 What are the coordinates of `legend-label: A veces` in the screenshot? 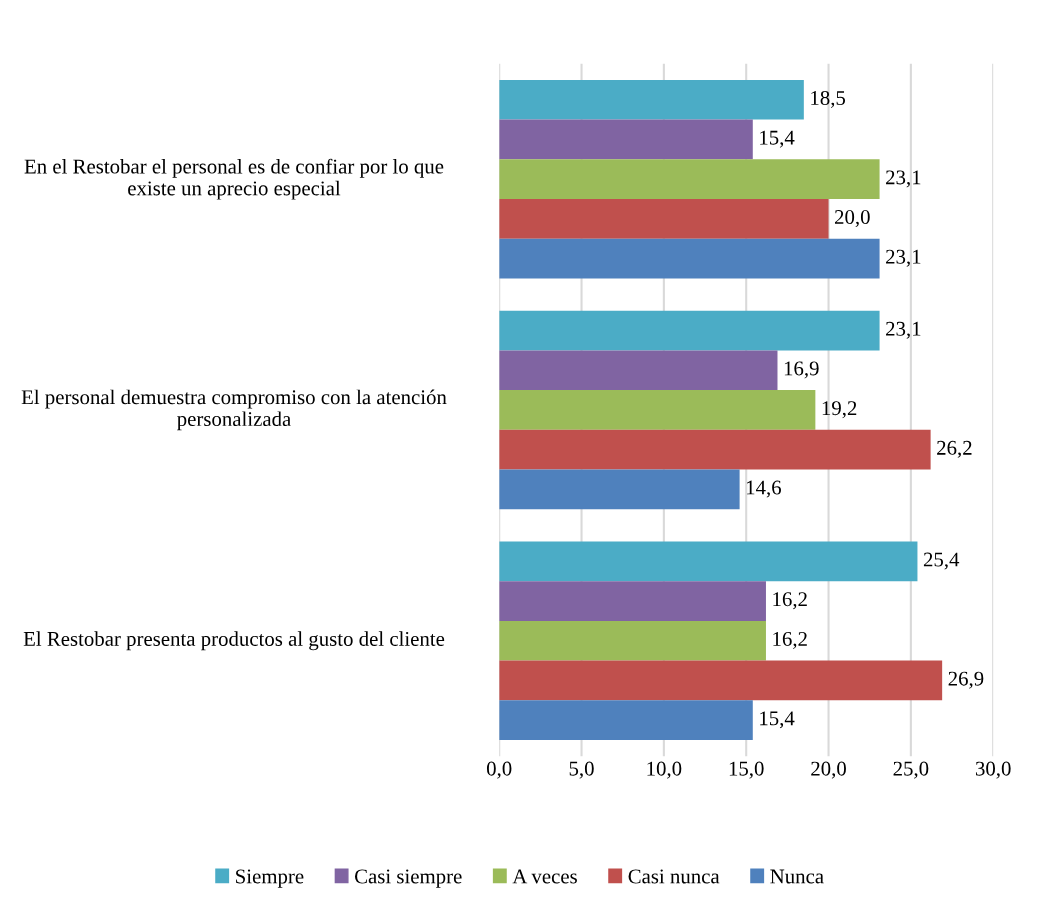 It's located at (544, 876).